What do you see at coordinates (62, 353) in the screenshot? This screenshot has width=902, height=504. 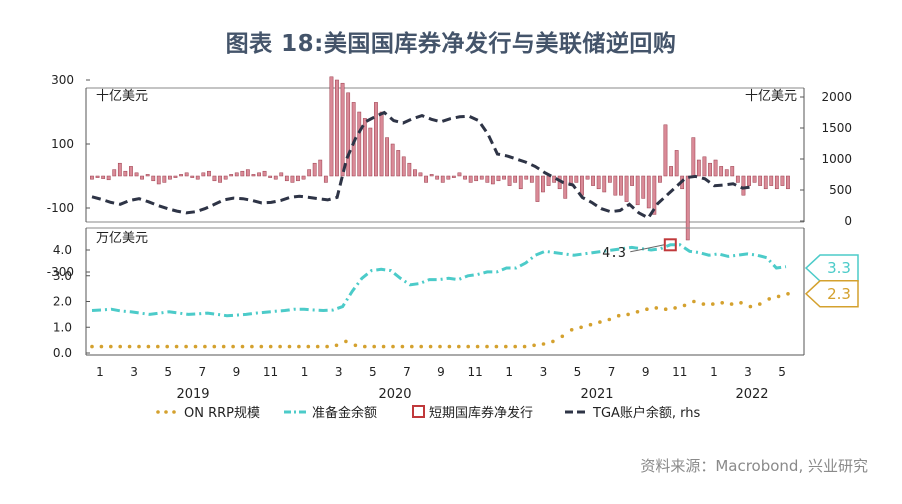 I see `bottom-tick-label: 0.0` at bounding box center [62, 353].